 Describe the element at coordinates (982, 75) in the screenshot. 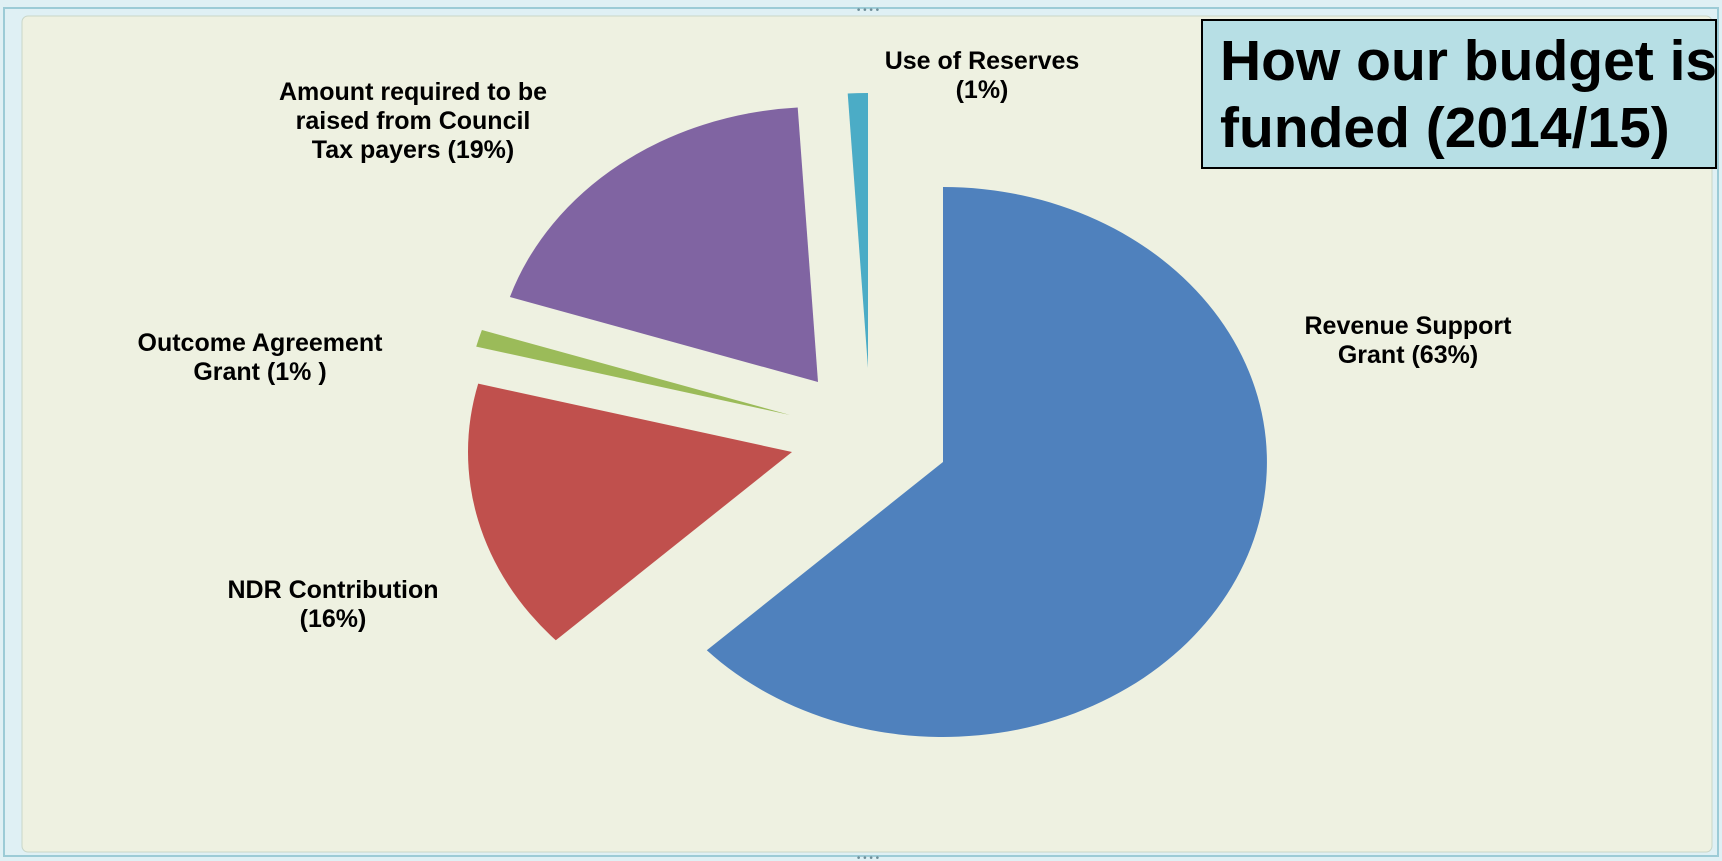

I see `slice-label-5: Use of Reserves (1%)` at that location.